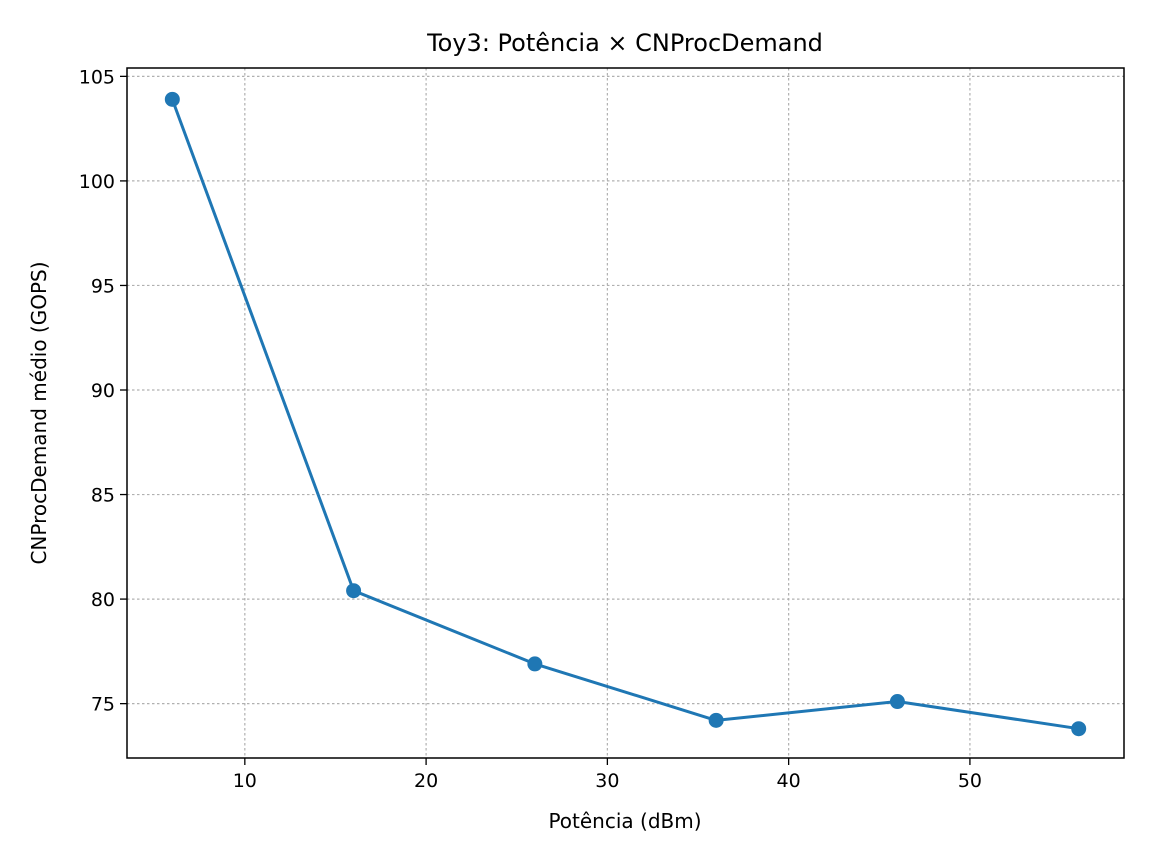  I want to click on x-axis-ticks: 10 20 30 40 50, so click(607, 775).